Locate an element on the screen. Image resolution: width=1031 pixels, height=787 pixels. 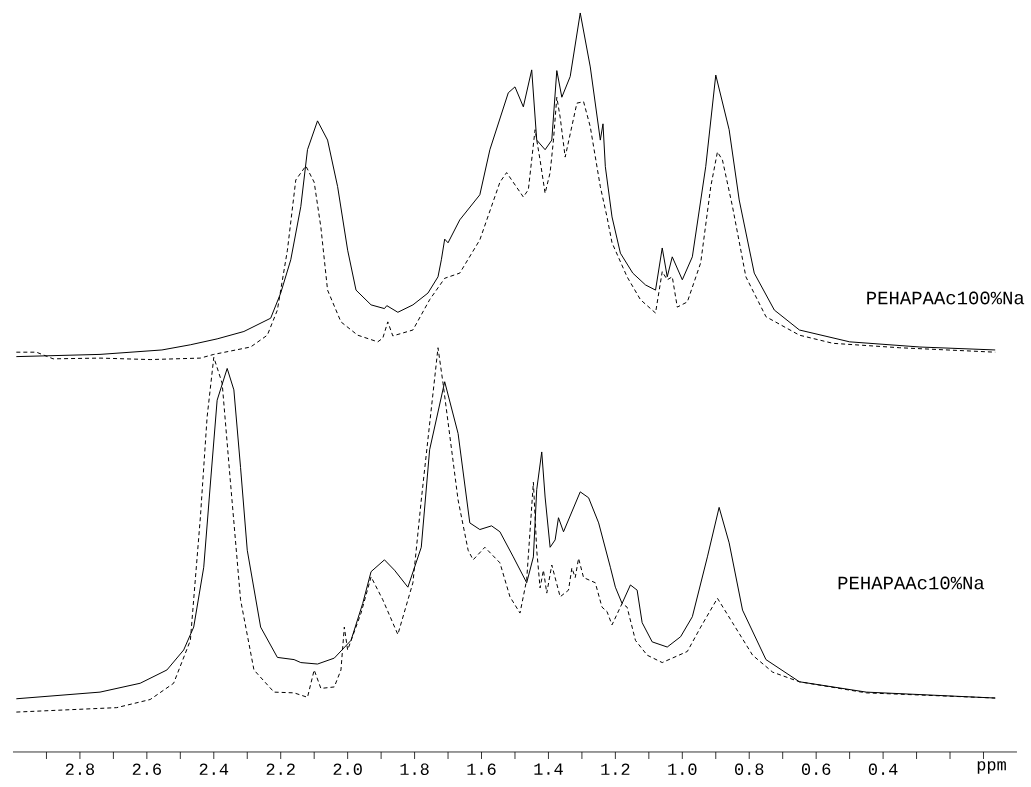
x-tick-label: 0.4 is located at coordinates (883, 769).